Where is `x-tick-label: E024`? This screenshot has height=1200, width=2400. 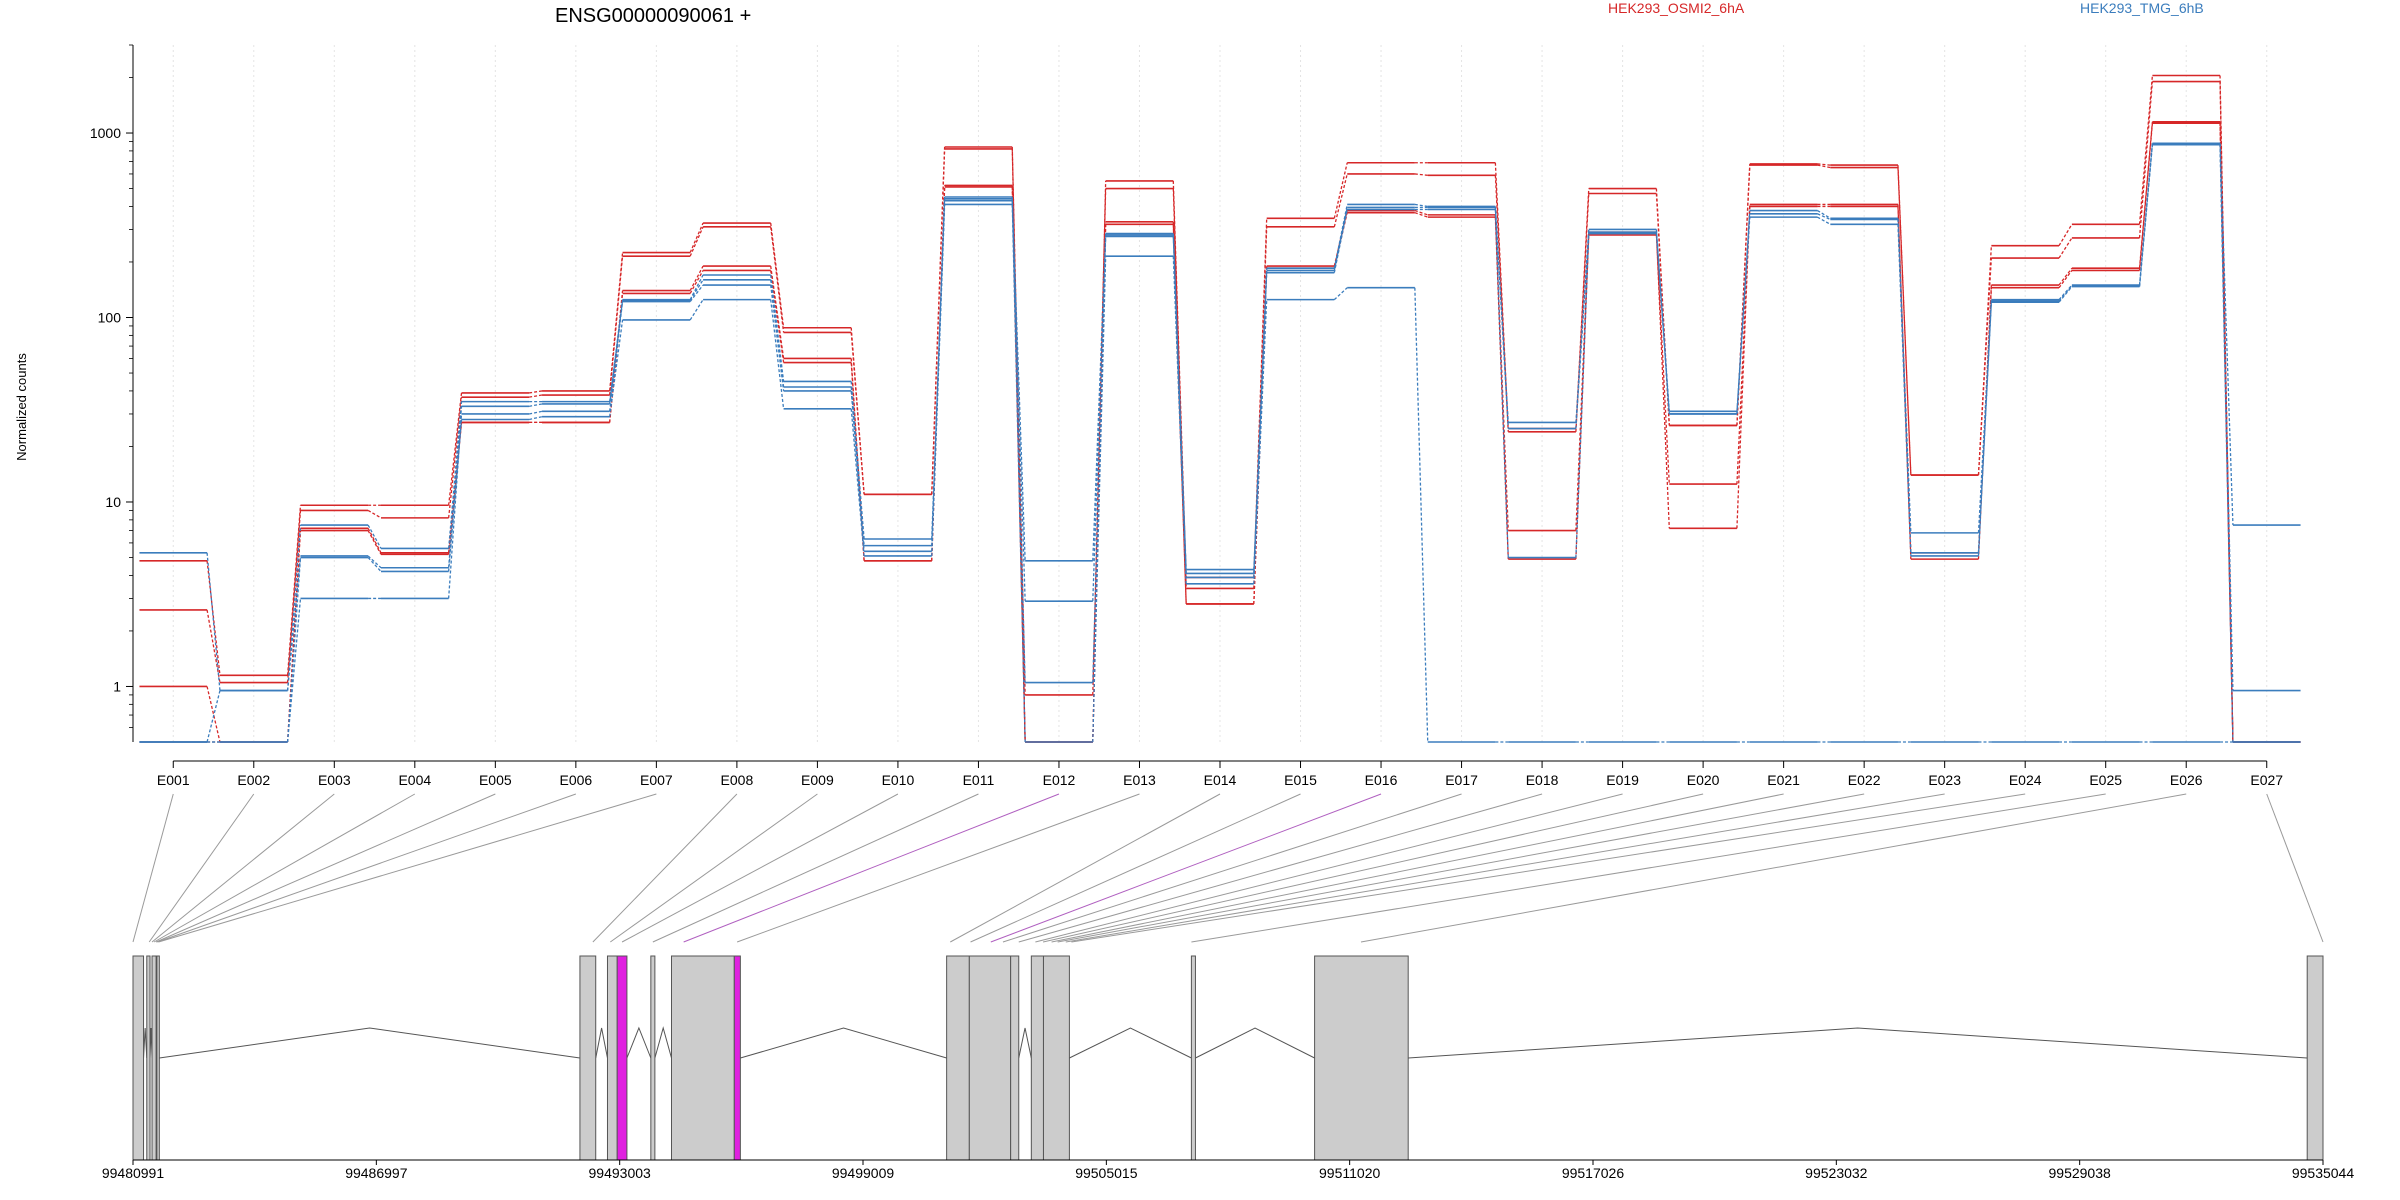 x-tick-label: E024 is located at coordinates (2025, 780).